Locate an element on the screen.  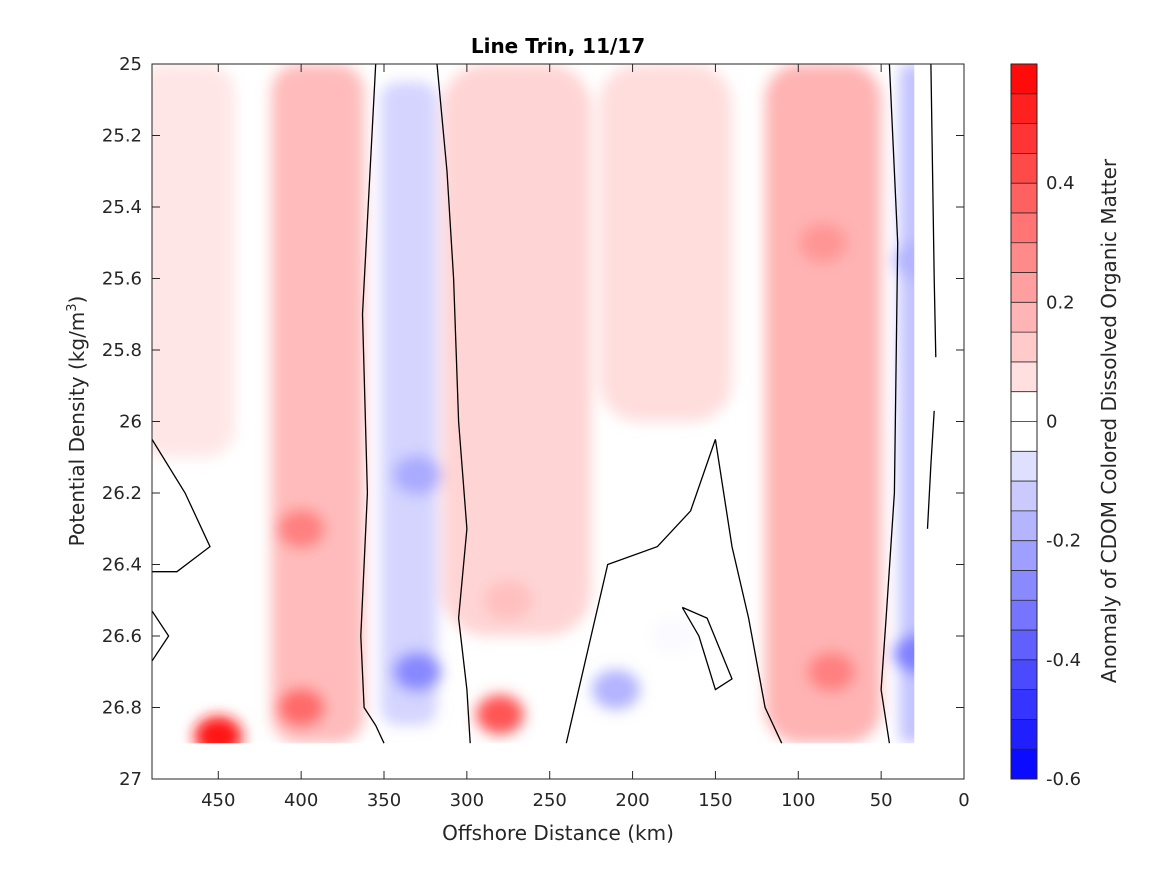
x-tick-label: 50 is located at coordinates (881, 800).